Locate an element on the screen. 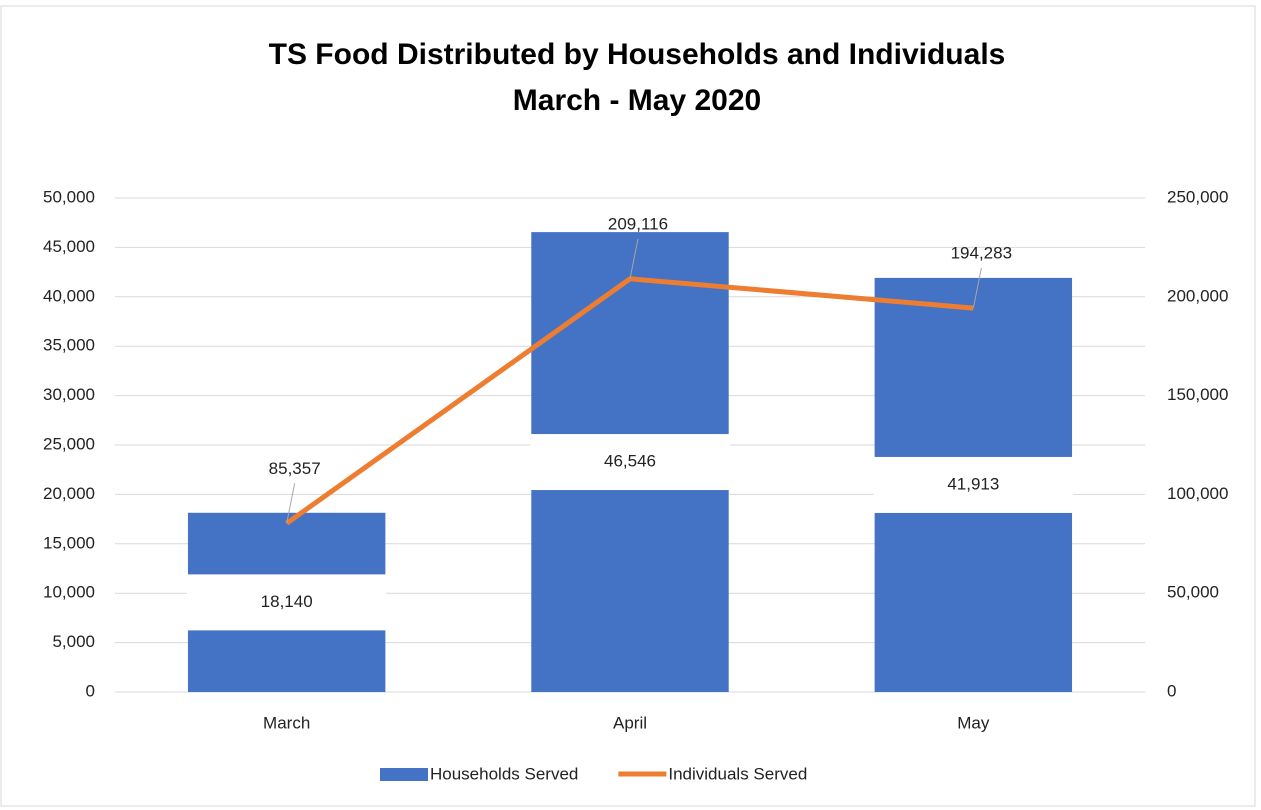 The image size is (1261, 810). y2-tick-label: 0 is located at coordinates (1171, 690).